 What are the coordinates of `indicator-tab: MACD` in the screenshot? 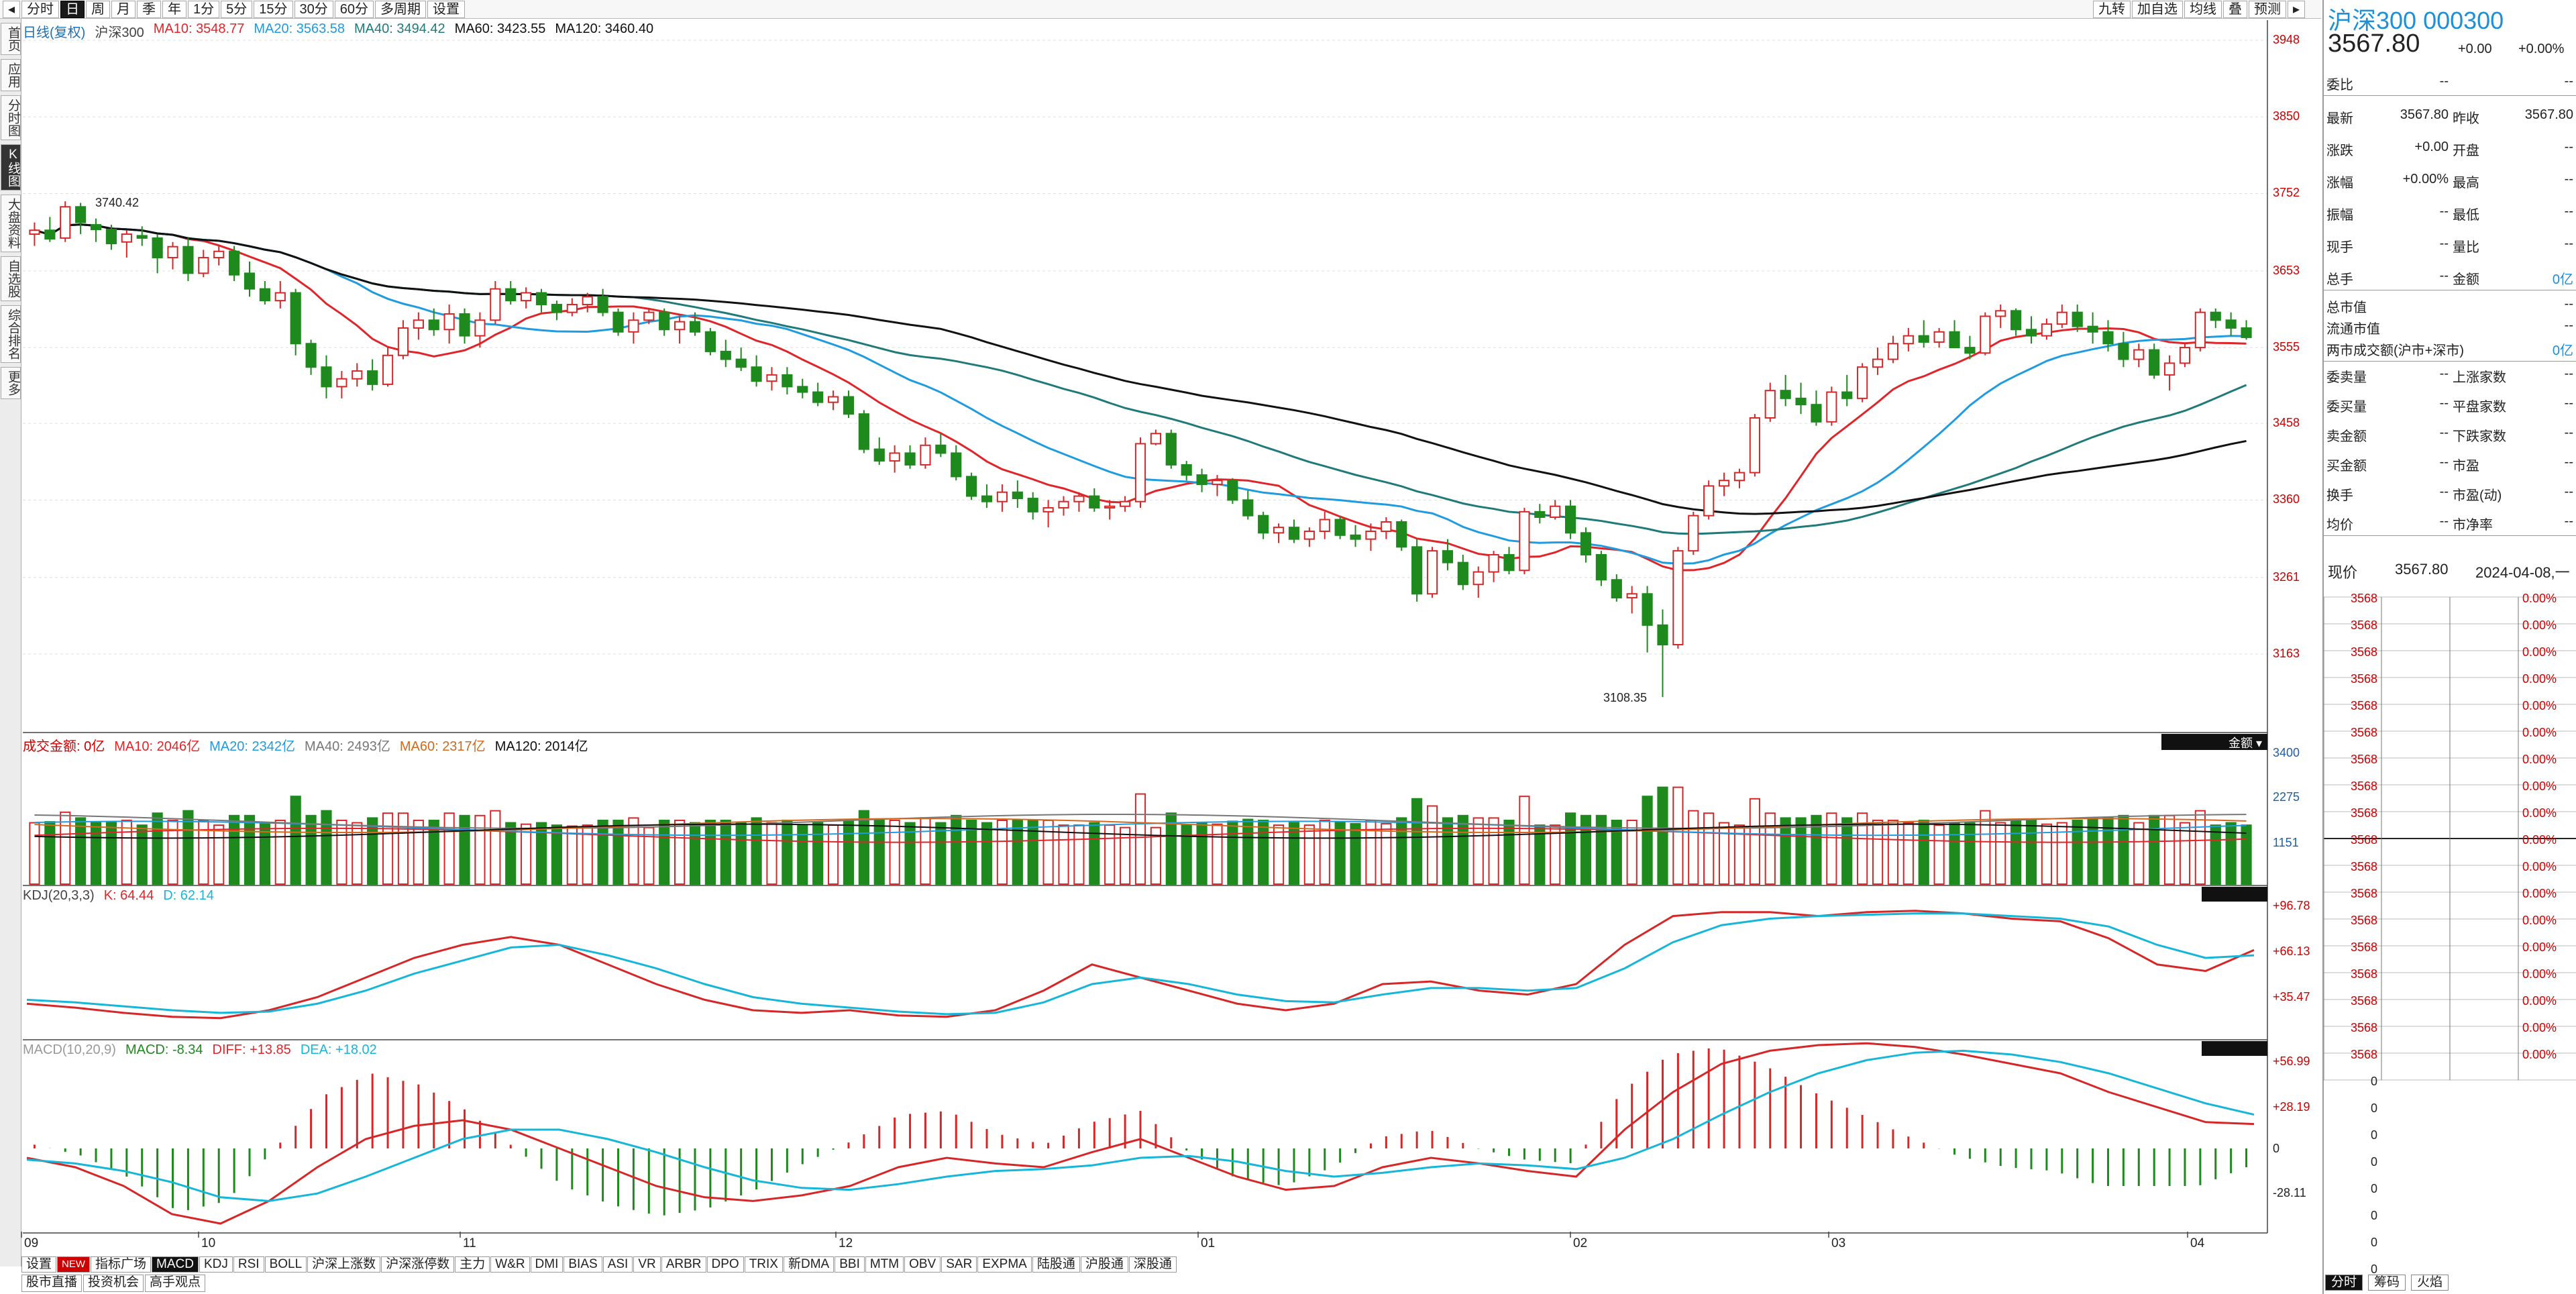 It's located at (175, 1264).